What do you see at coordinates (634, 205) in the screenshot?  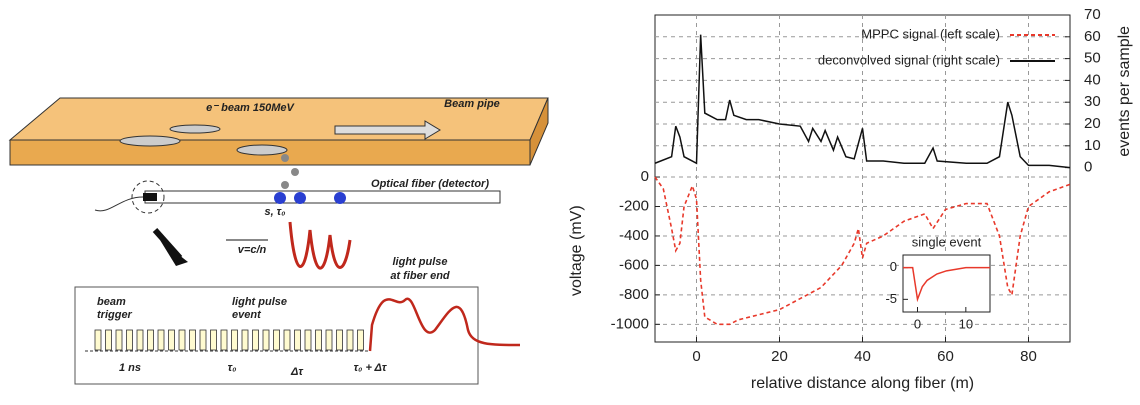 I see `y-tick-label: -200` at bounding box center [634, 205].